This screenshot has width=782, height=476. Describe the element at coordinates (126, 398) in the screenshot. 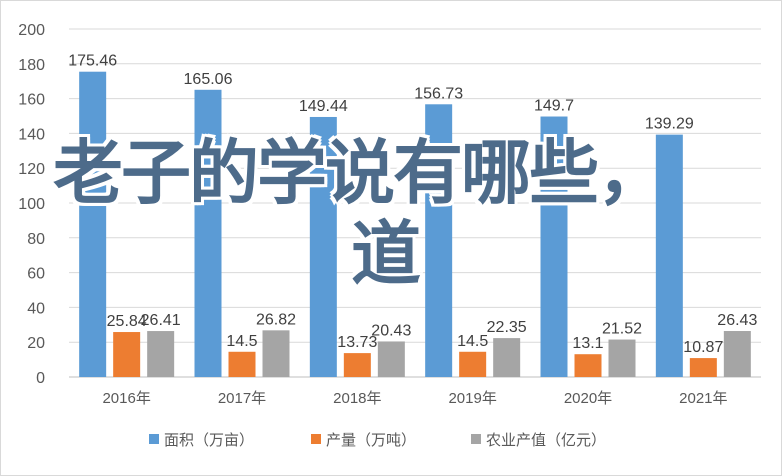

I see `x-tick-label: 2016年` at that location.